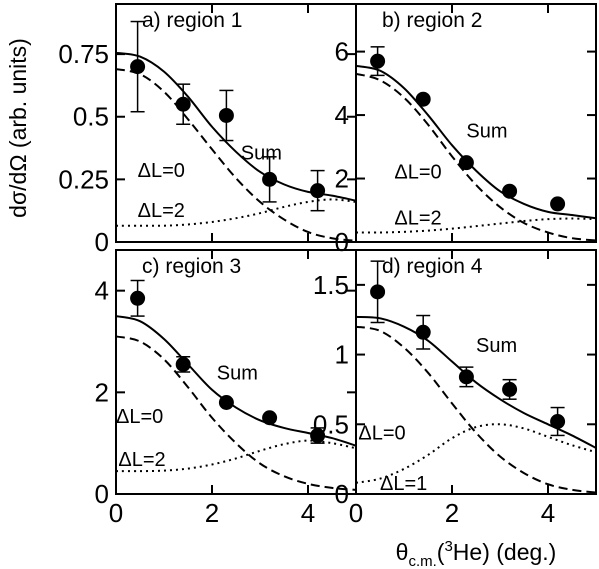  Describe the element at coordinates (342, 52) in the screenshot. I see `y-tick-label: 6` at that location.